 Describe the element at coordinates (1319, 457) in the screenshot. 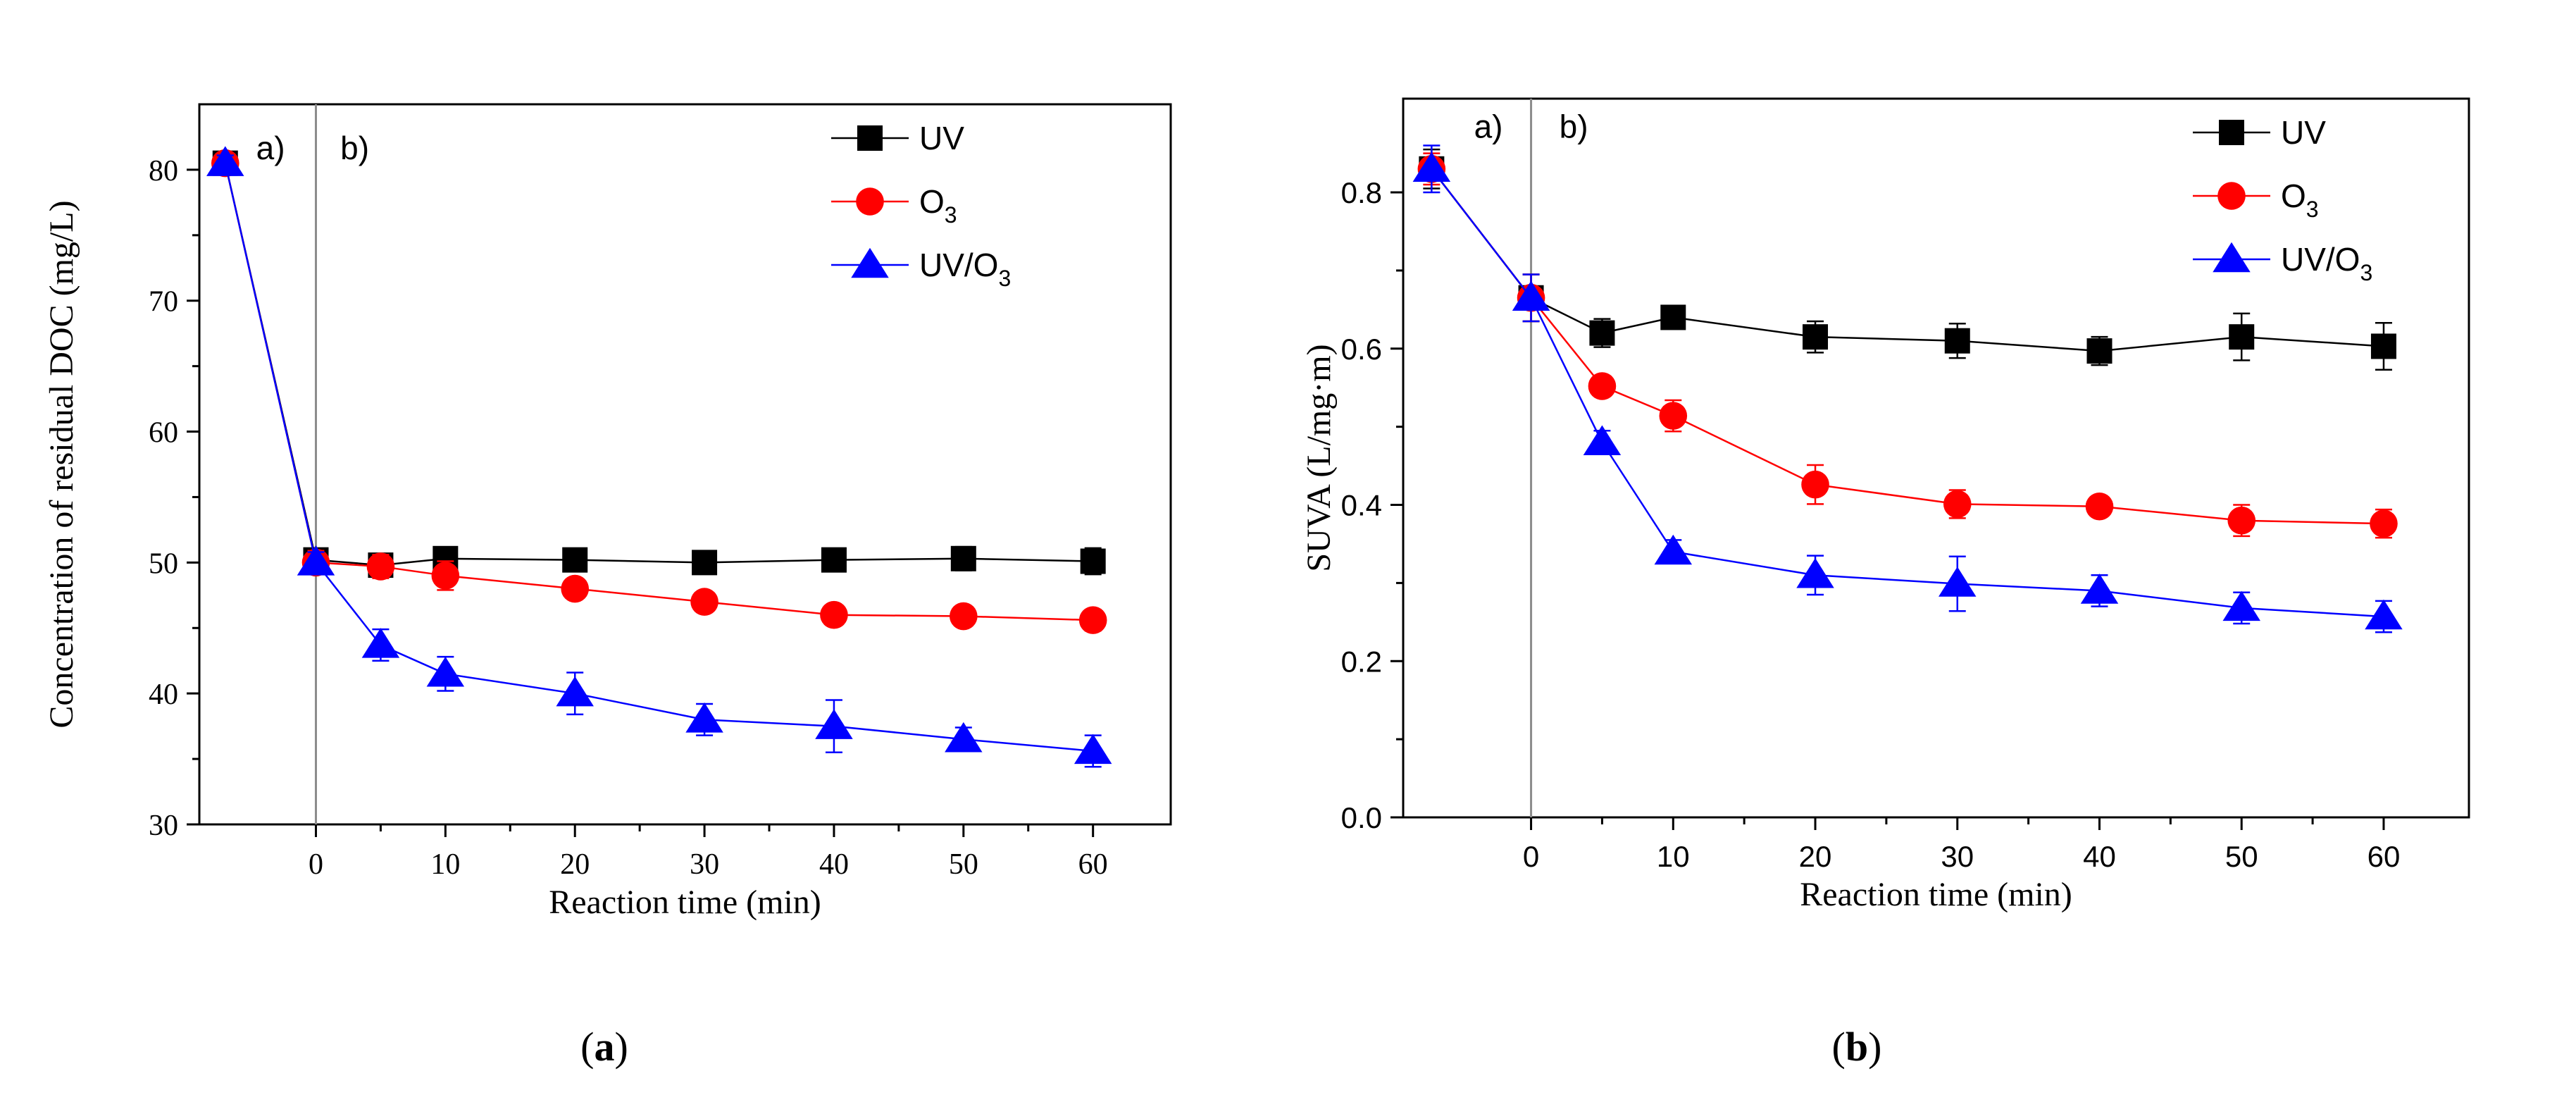

I see `y-axis-title: SUVA (L/mg·m)` at that location.